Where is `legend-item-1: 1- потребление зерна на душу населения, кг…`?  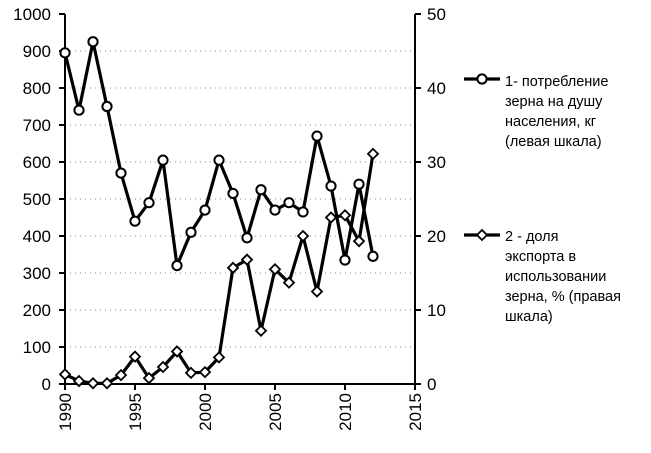
legend-item-1: 1- потребление зерна на душу населения, кг… is located at coordinates (536, 111).